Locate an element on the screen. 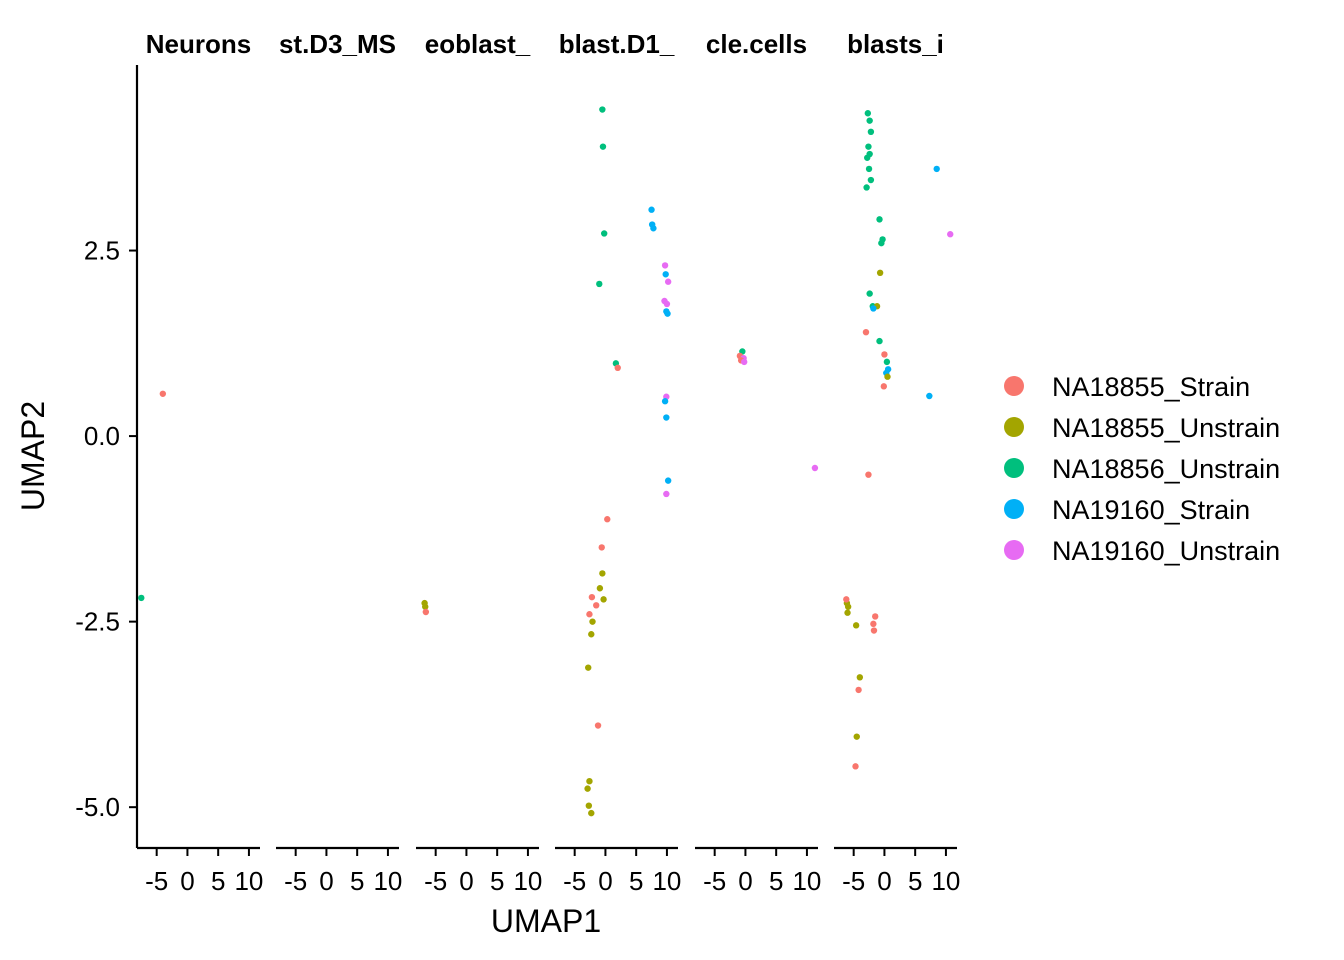 The width and height of the screenshot is (1344, 960). facet-strip-label: blasts_i is located at coordinates (895, 44).